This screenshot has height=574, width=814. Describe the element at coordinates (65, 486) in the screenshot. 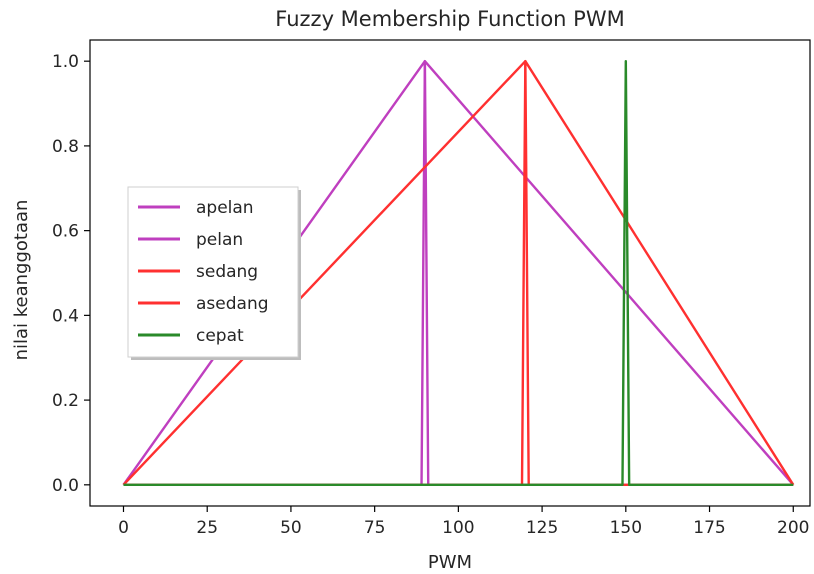

I see `y-tick-label: 0.0` at that location.